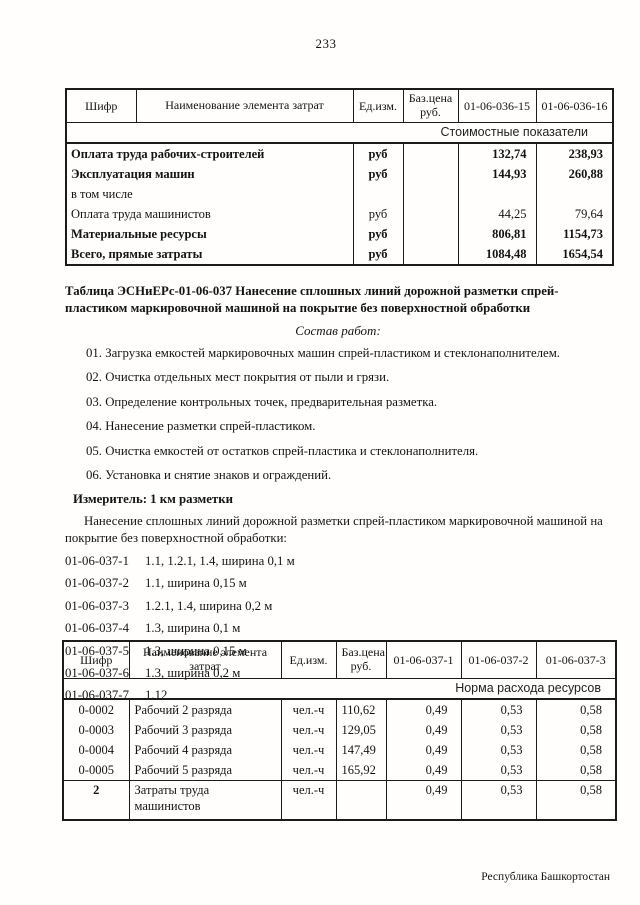  What do you see at coordinates (574, 106) in the screenshot?
I see `column-header: 01-06-036-16` at bounding box center [574, 106].